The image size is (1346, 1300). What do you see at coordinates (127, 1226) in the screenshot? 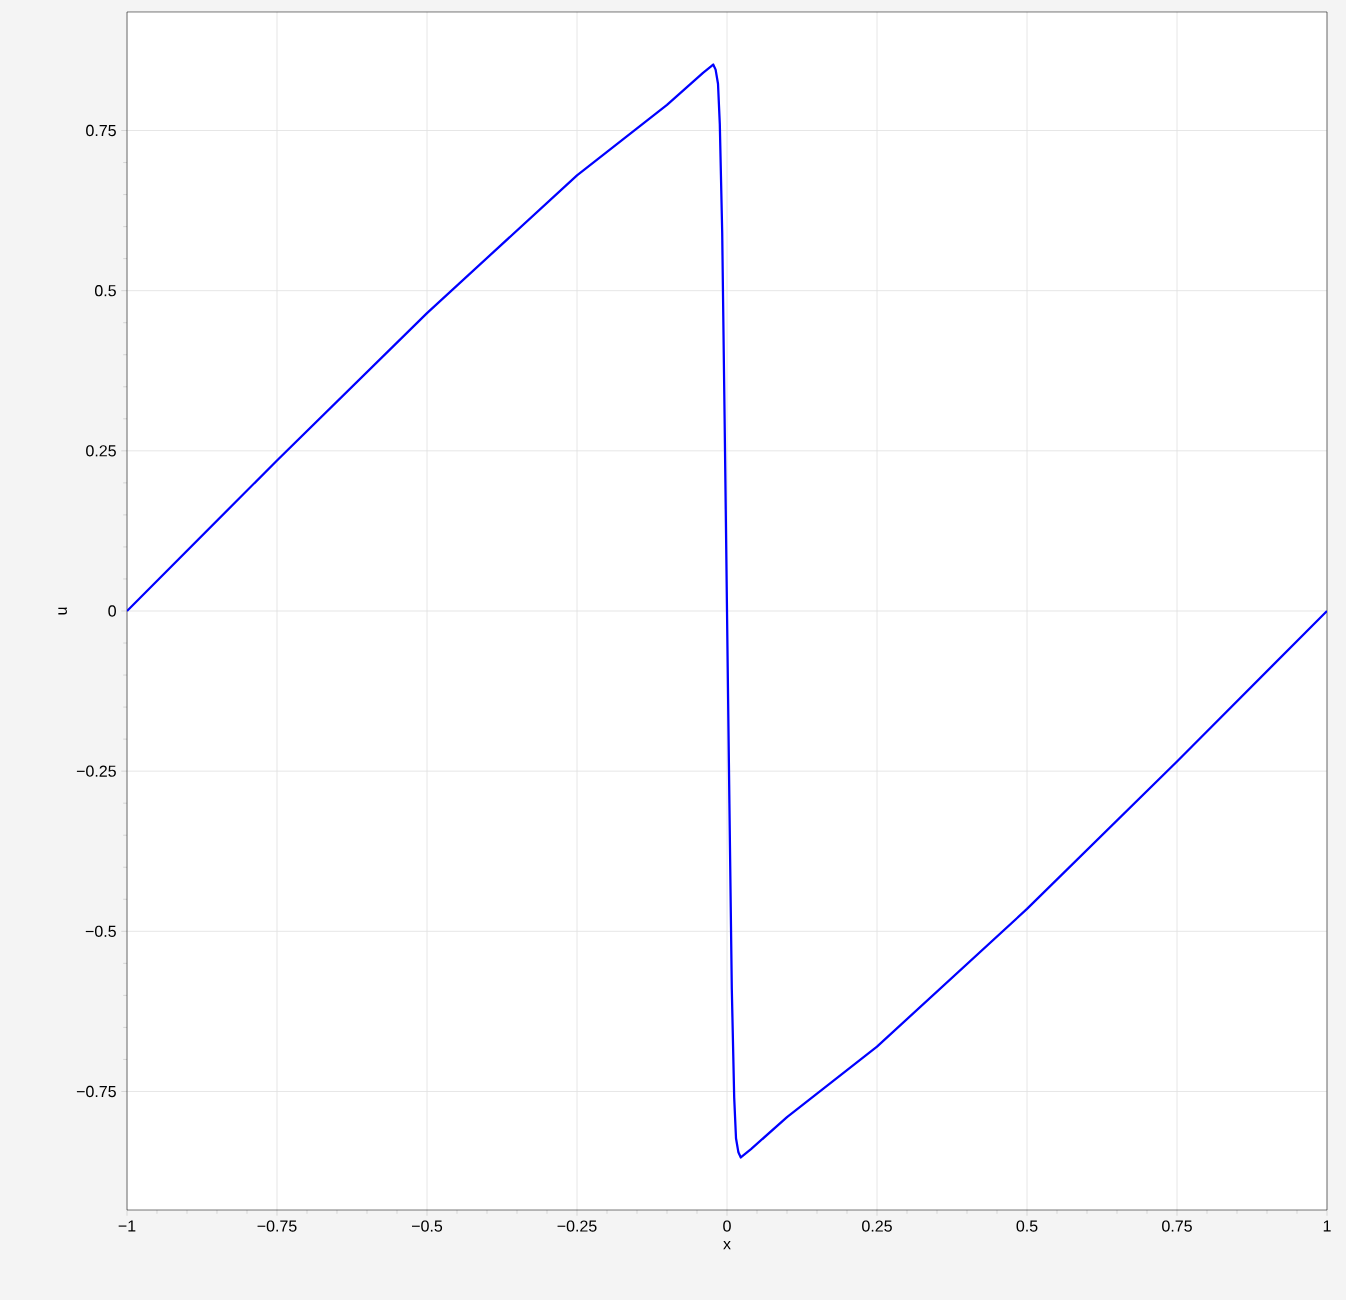
I see `x-tick-label: −1` at bounding box center [127, 1226].